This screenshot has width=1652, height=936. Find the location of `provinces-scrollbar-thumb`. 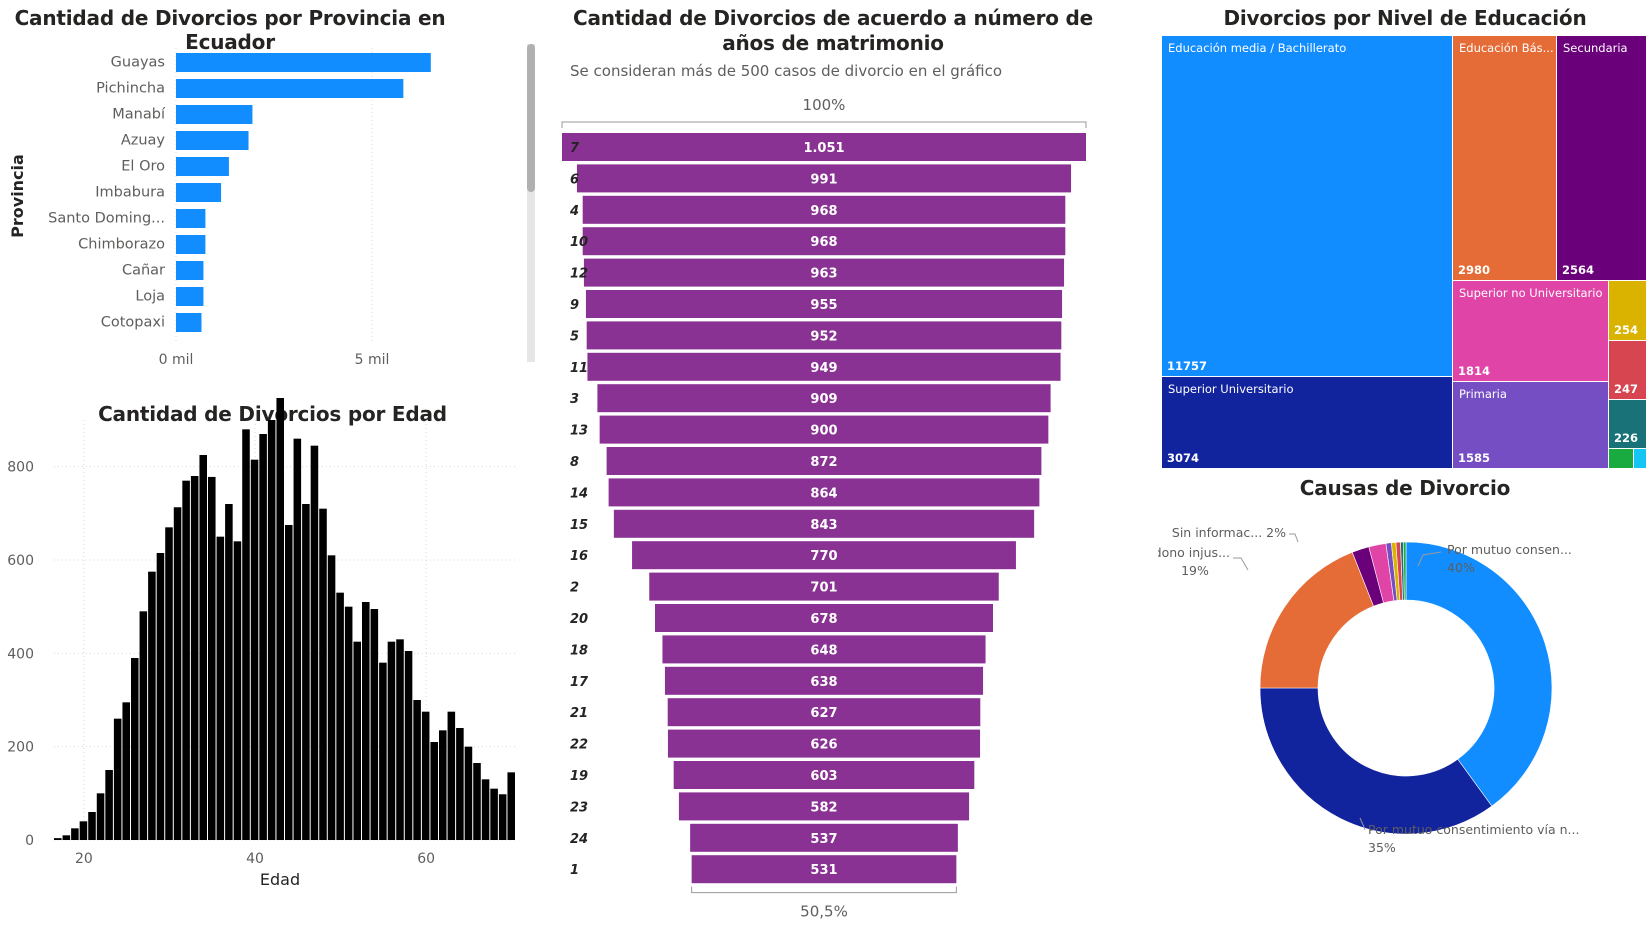

provinces-scrollbar-thumb is located at coordinates (531, 118).